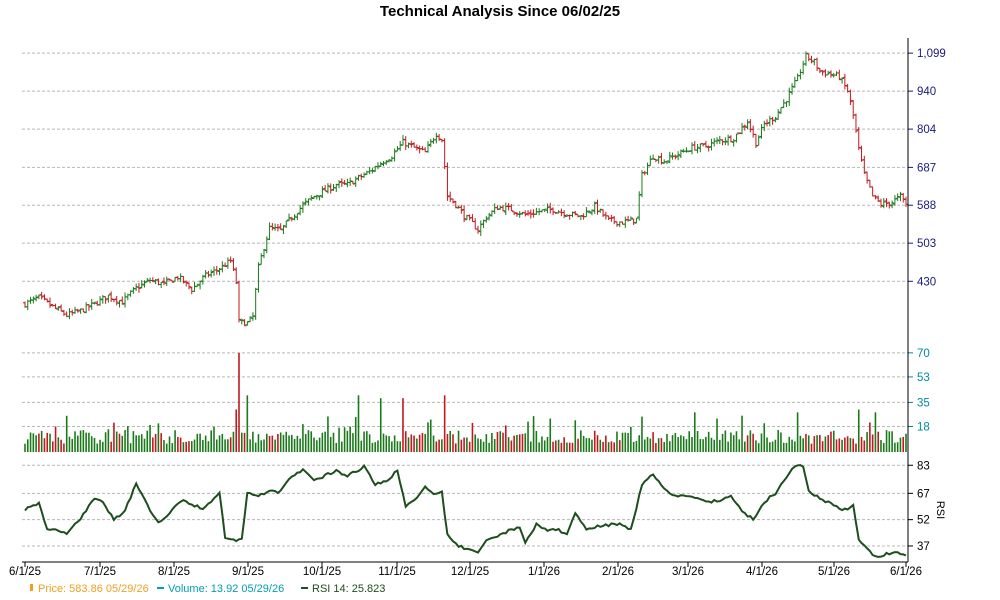 Image resolution: width=1000 pixels, height=600 pixels. I want to click on x-tick-label: 11/1/25, so click(397, 572).